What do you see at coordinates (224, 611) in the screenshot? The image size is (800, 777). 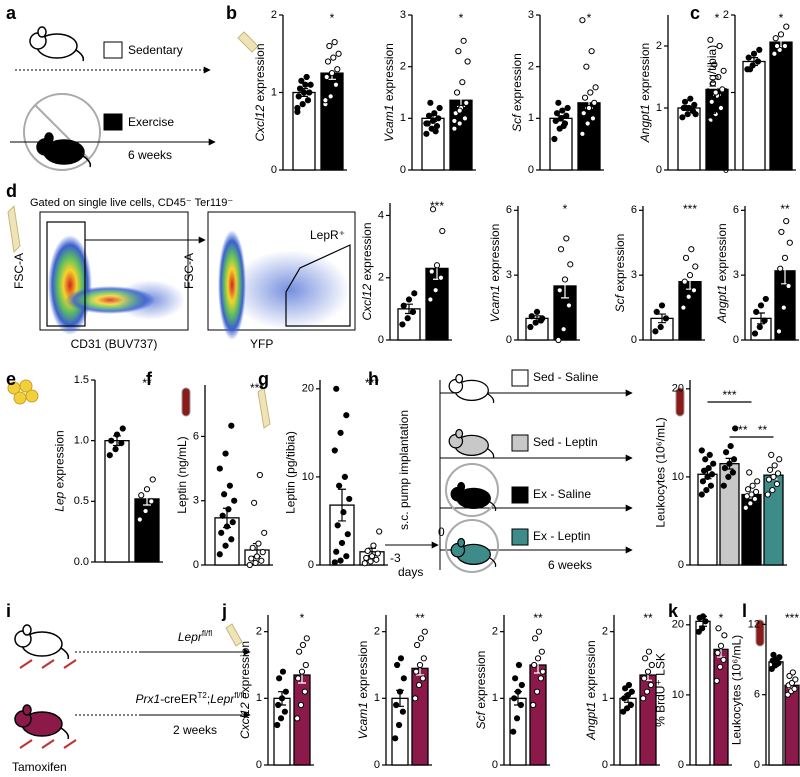 I see `panel-label: j` at bounding box center [224, 611].